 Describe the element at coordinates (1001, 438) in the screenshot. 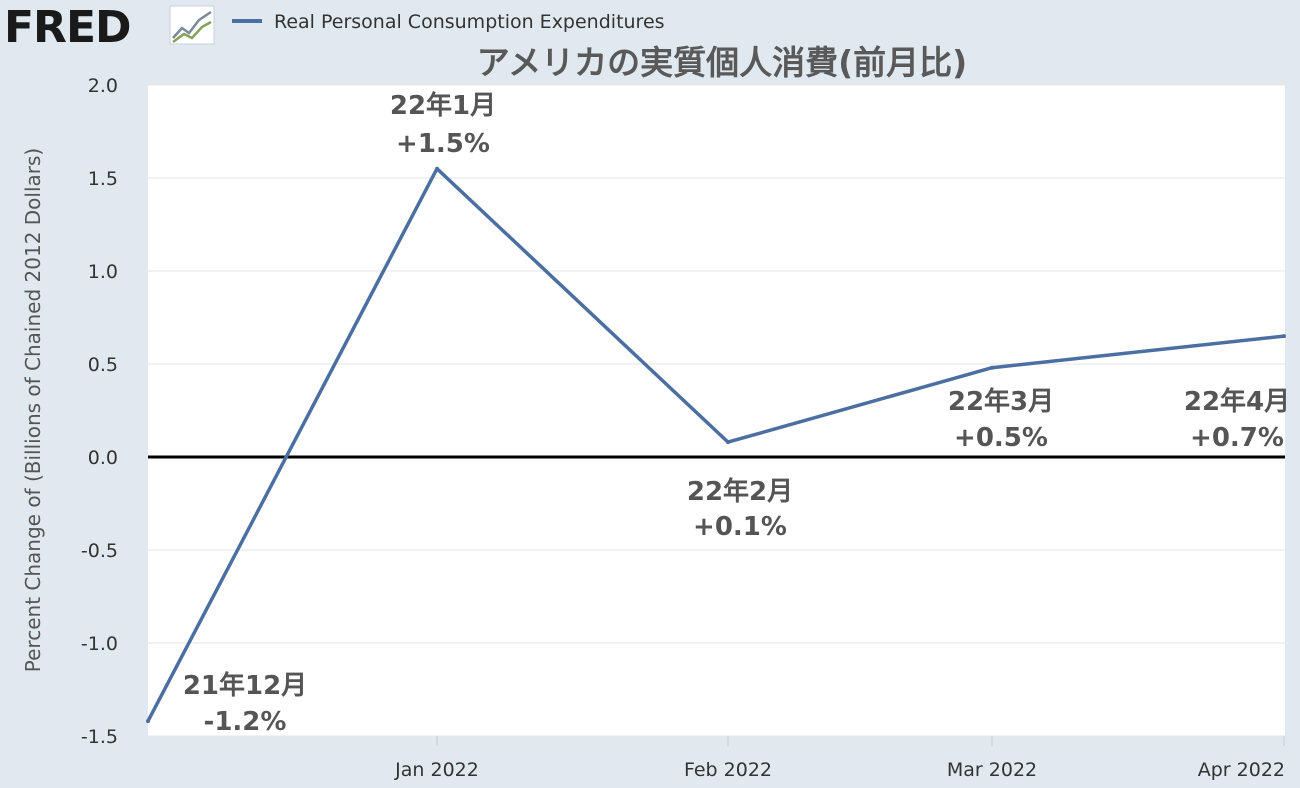

I see `annotation-value: +0.5%` at that location.